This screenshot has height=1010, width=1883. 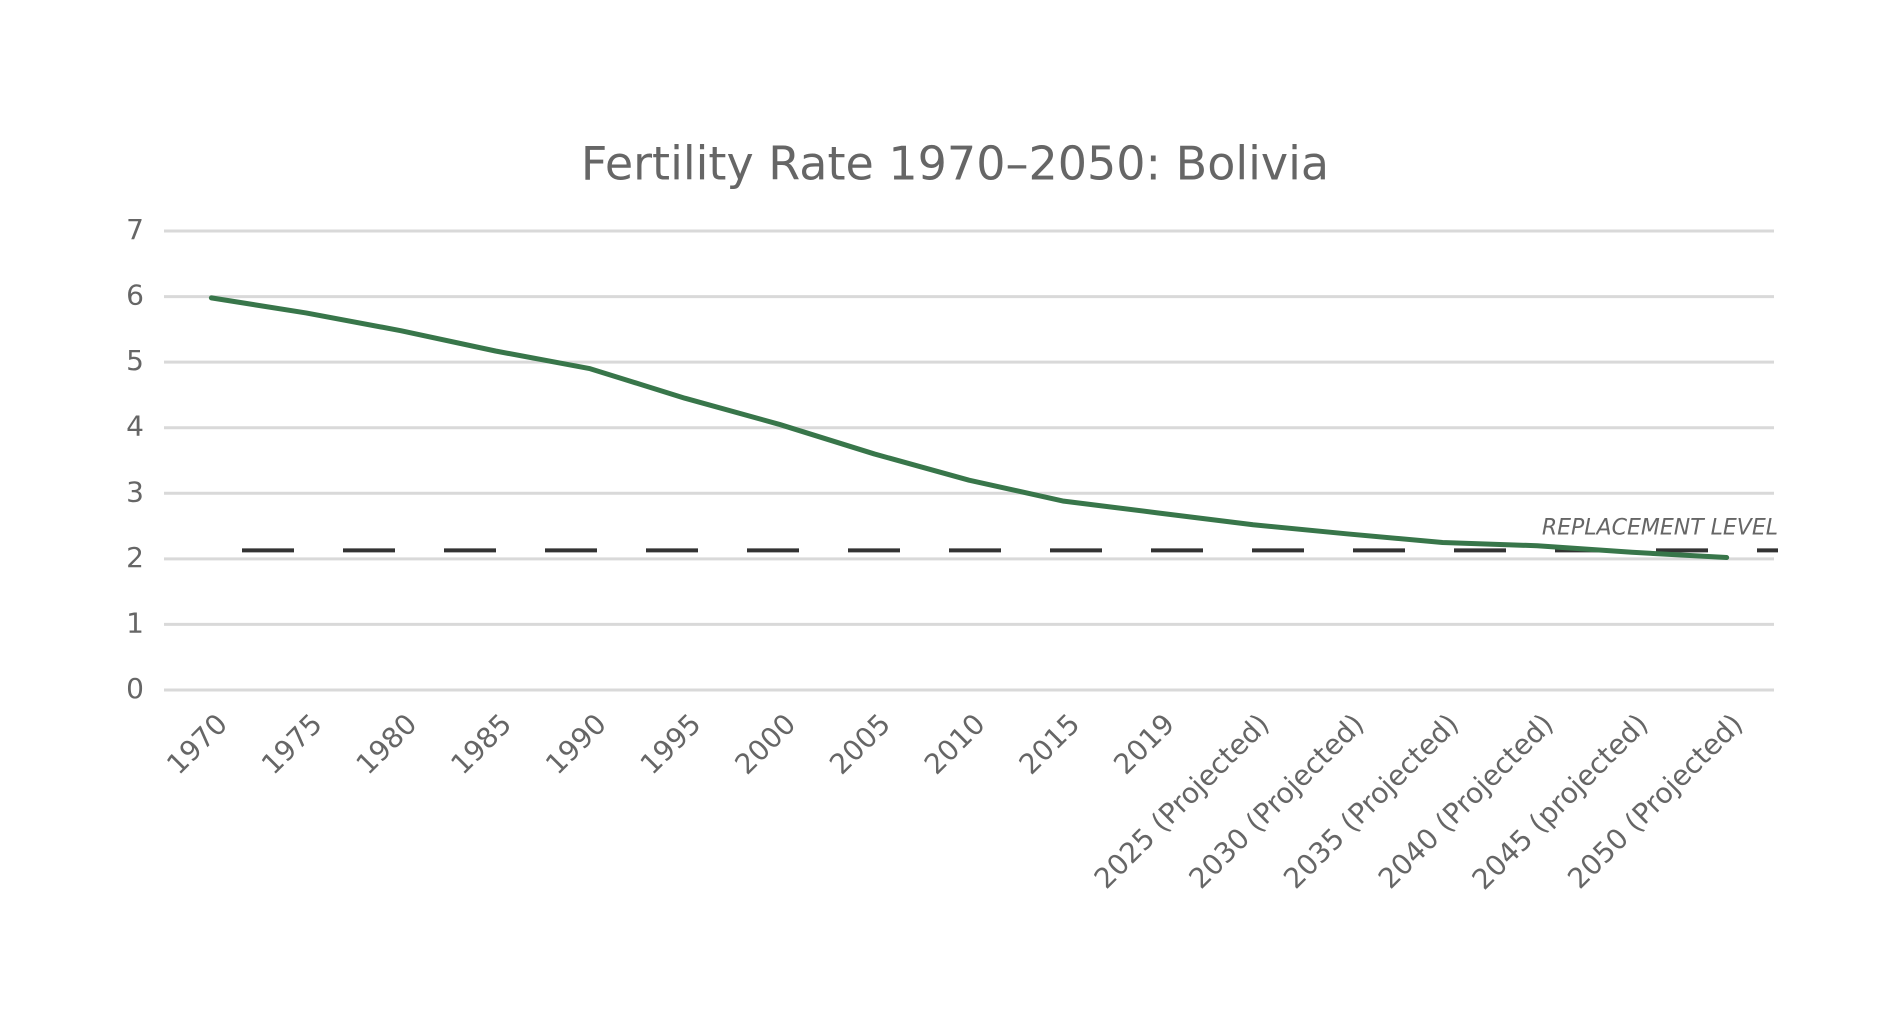 I want to click on y-tick-label: 1, so click(x=135, y=622).